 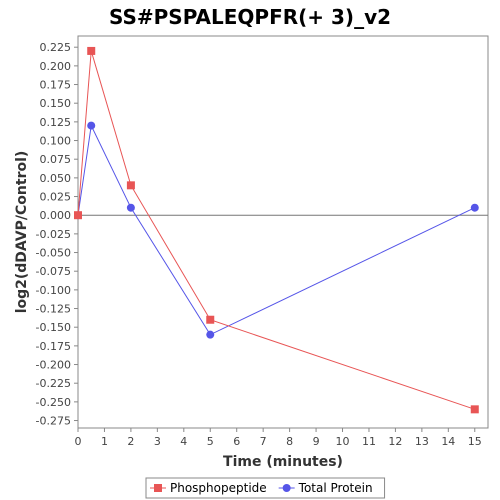 I want to click on x-tick-label: 4, so click(x=183, y=441).